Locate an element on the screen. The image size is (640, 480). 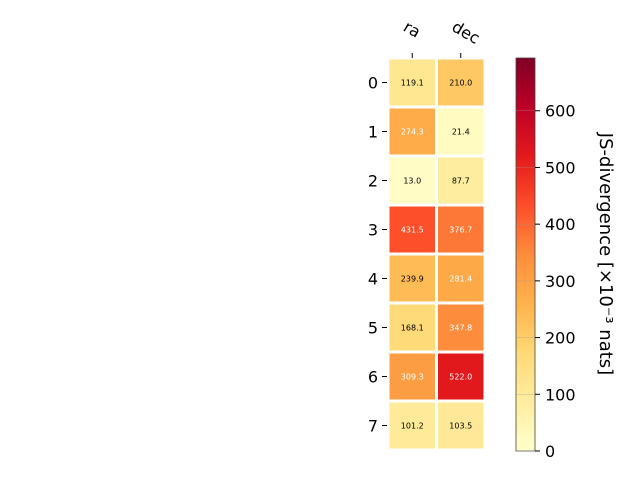
colorbar-tick-label: 600 is located at coordinates (560, 111).